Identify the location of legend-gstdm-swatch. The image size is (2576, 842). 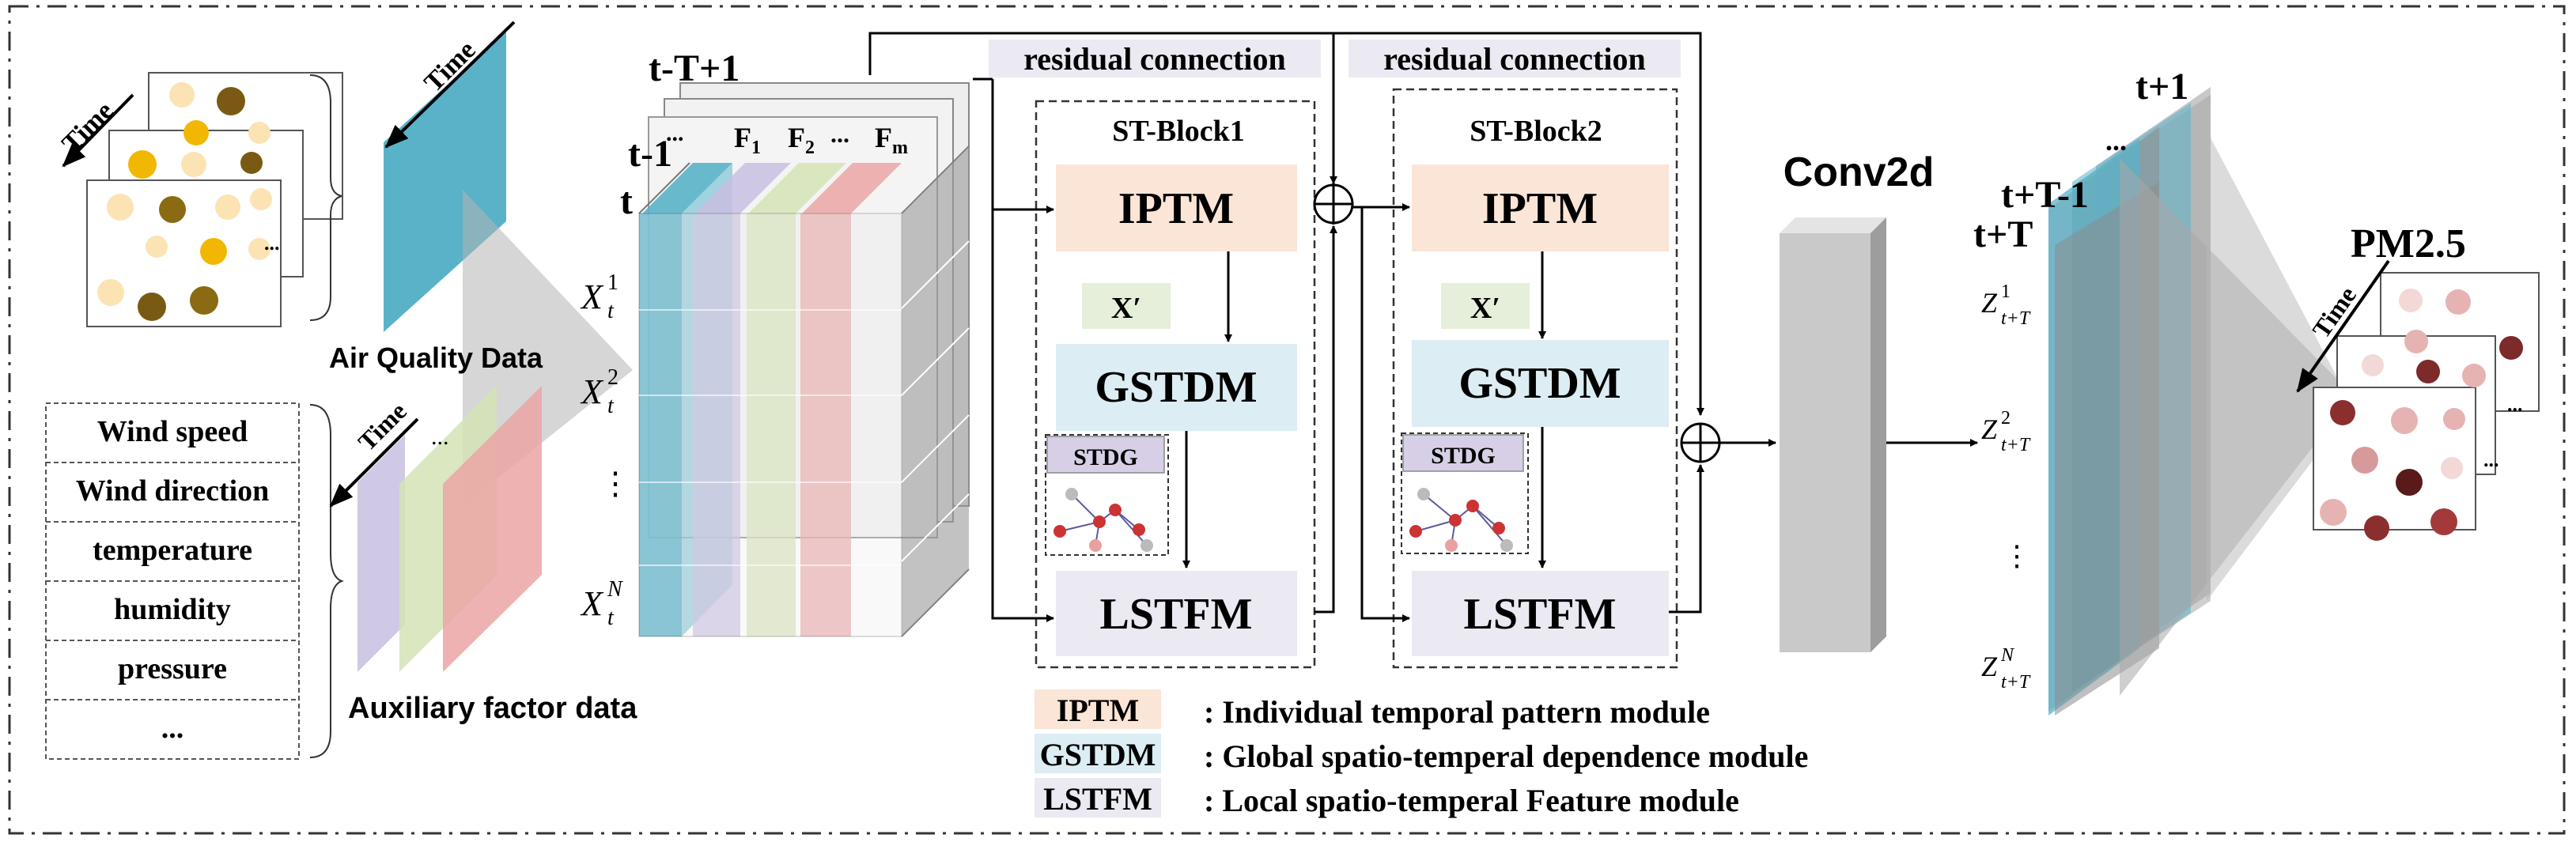
(1098, 753).